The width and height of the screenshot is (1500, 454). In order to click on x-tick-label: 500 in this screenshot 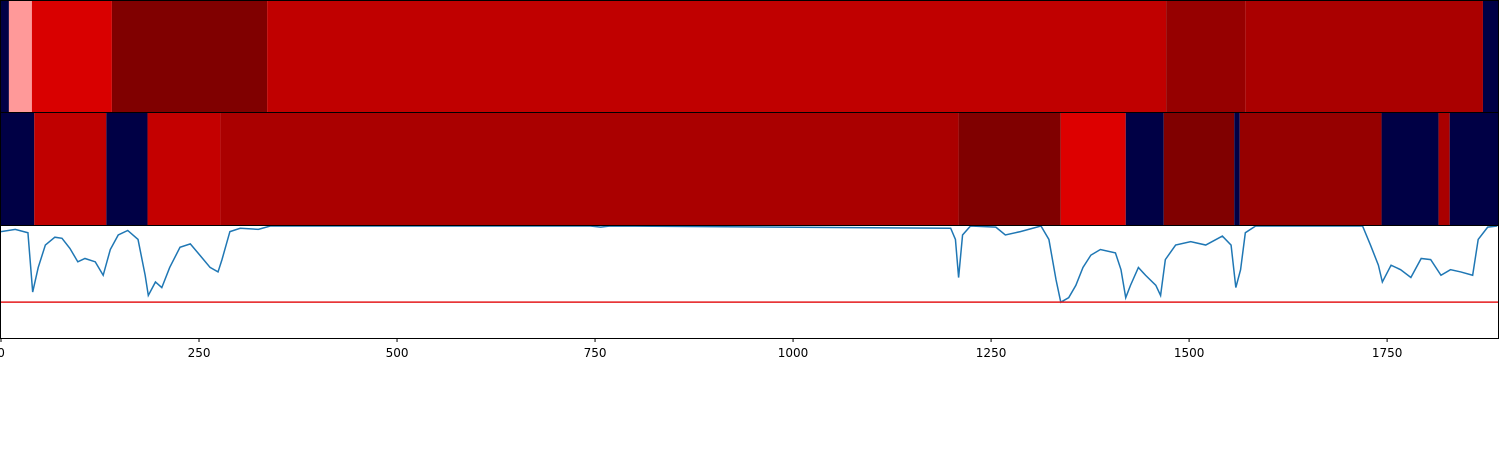, I will do `click(397, 353)`.